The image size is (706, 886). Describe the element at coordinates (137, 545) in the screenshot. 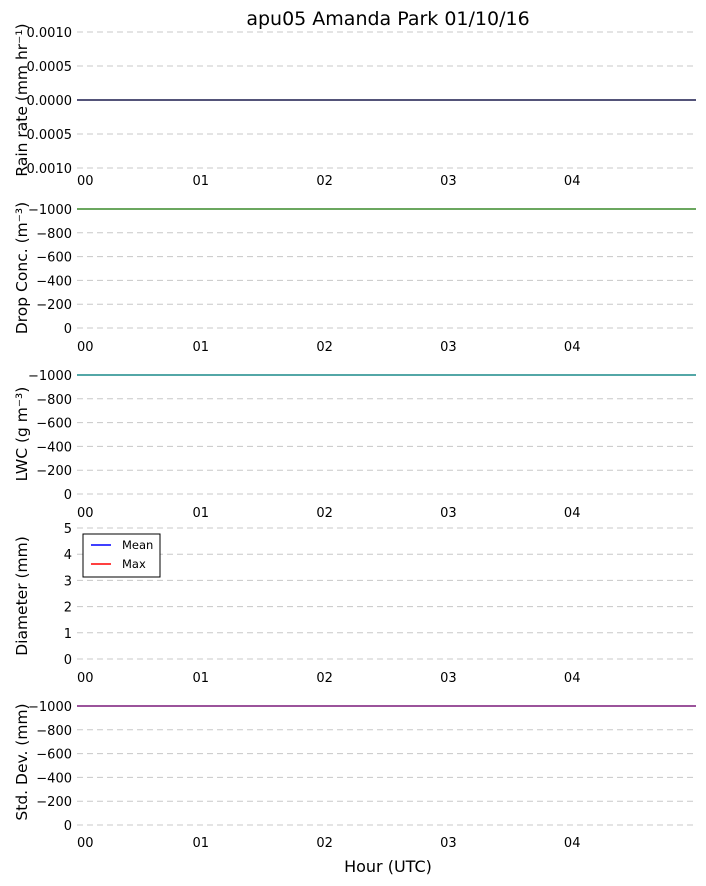

I see `legend-label: Mean` at that location.